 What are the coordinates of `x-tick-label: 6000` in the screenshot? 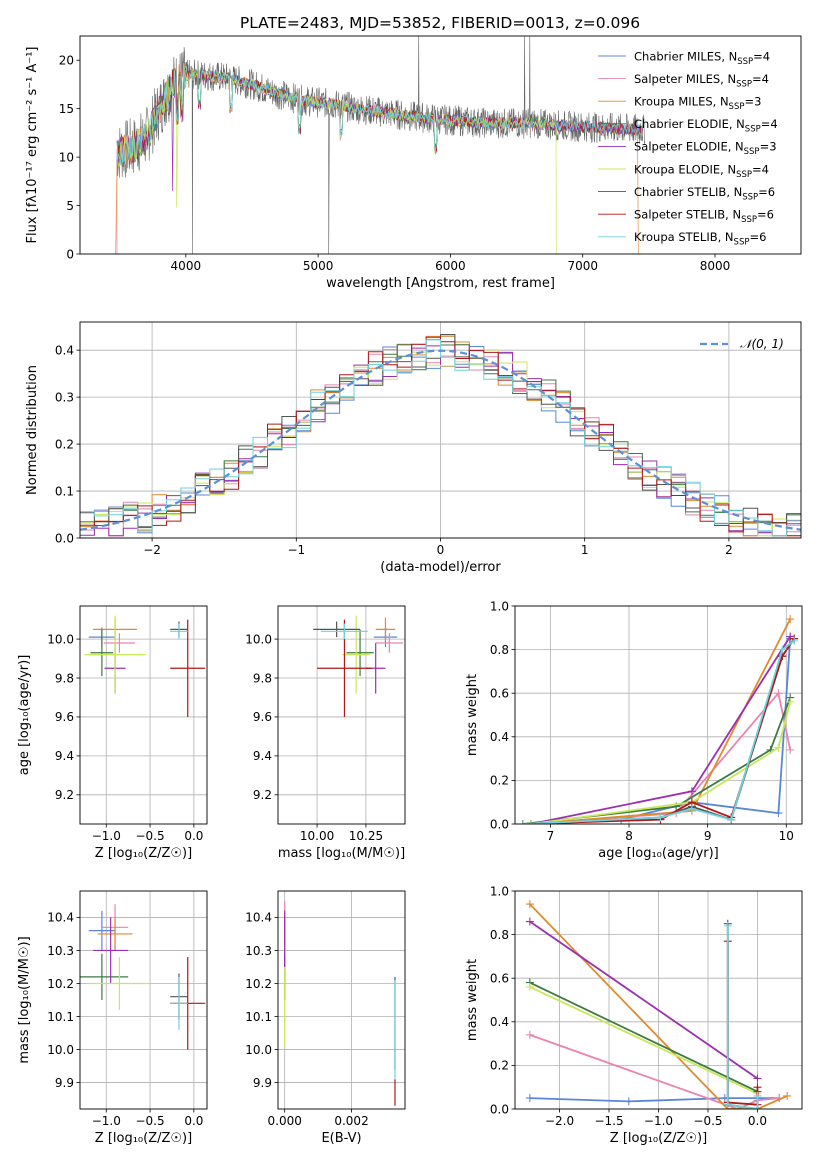 It's located at (450, 266).